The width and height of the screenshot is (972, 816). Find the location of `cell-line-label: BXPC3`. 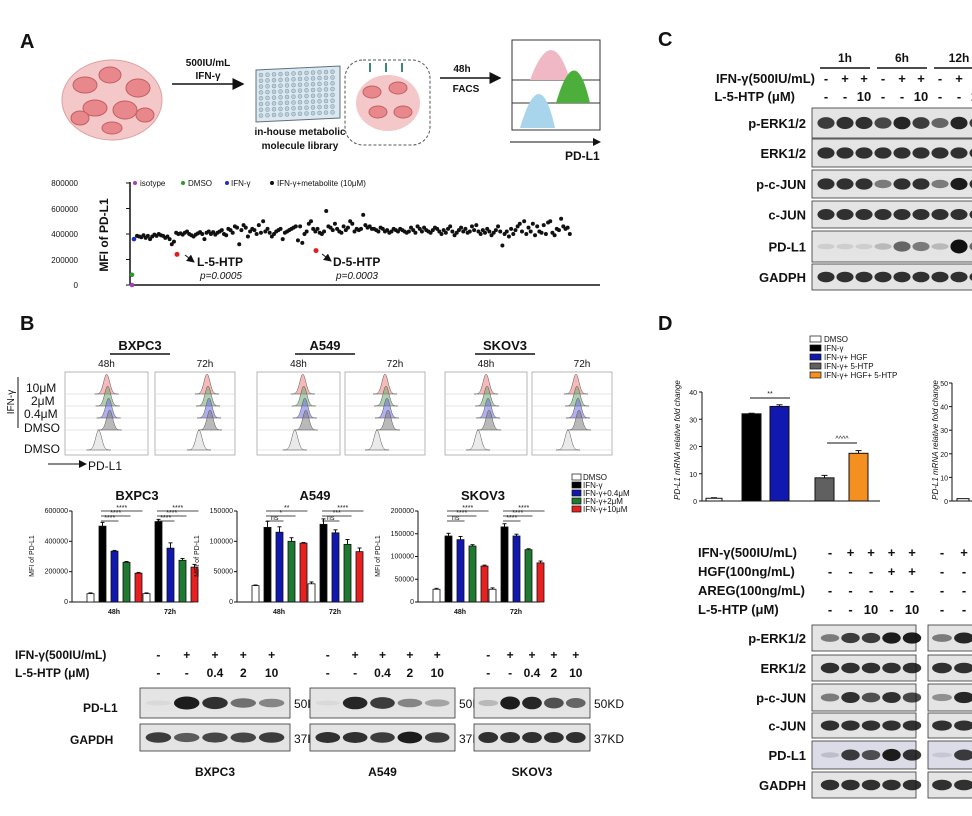

cell-line-label: BXPC3 is located at coordinates (215, 772).